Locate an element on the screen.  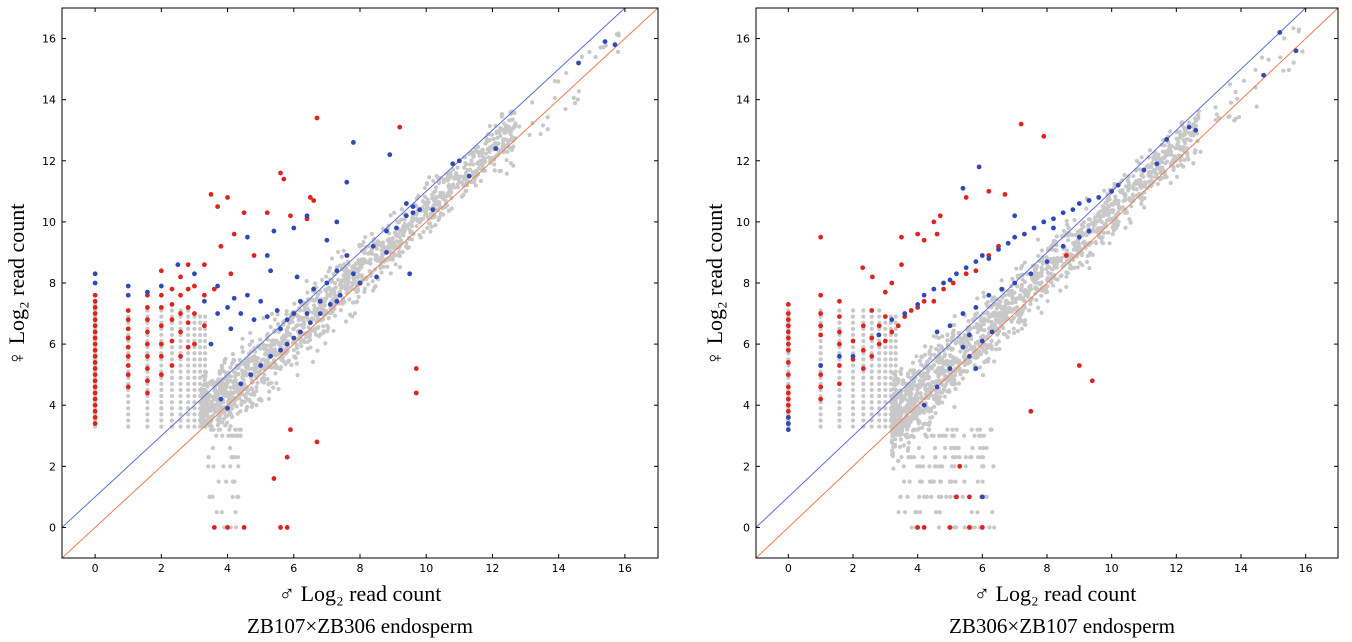
y-tick-label: 16 is located at coordinates (49, 39).